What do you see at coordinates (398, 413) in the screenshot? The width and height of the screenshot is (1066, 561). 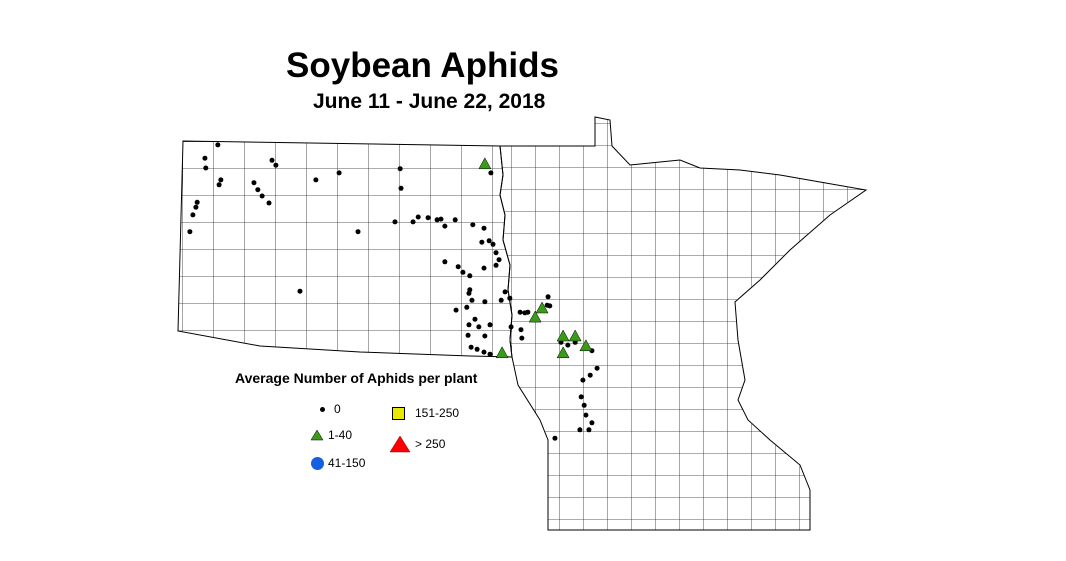 I see `yellow-square-icon` at bounding box center [398, 413].